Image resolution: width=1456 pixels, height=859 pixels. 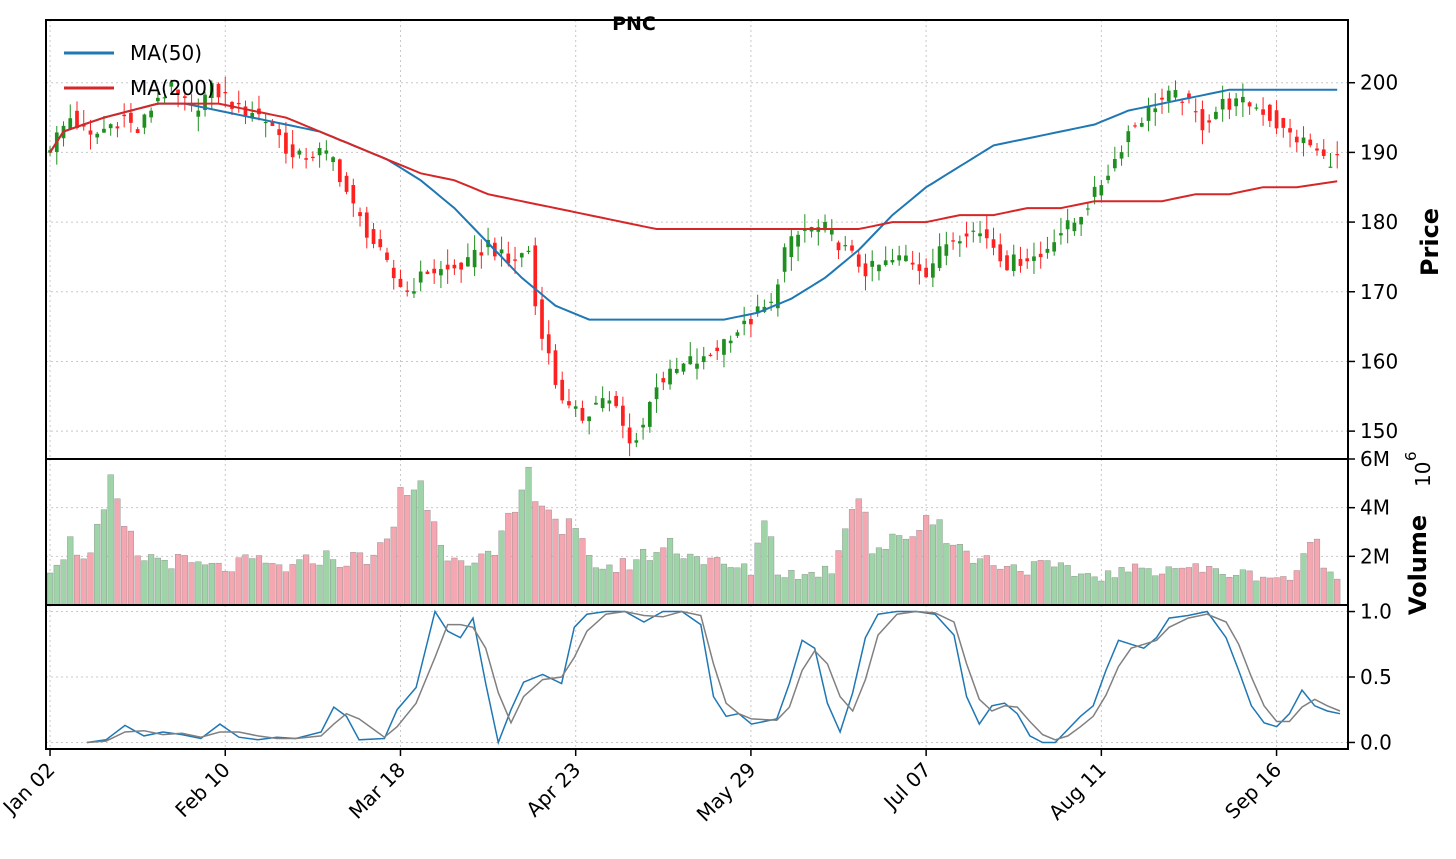 I want to click on price-tick-label: 150, so click(x=1379, y=431).